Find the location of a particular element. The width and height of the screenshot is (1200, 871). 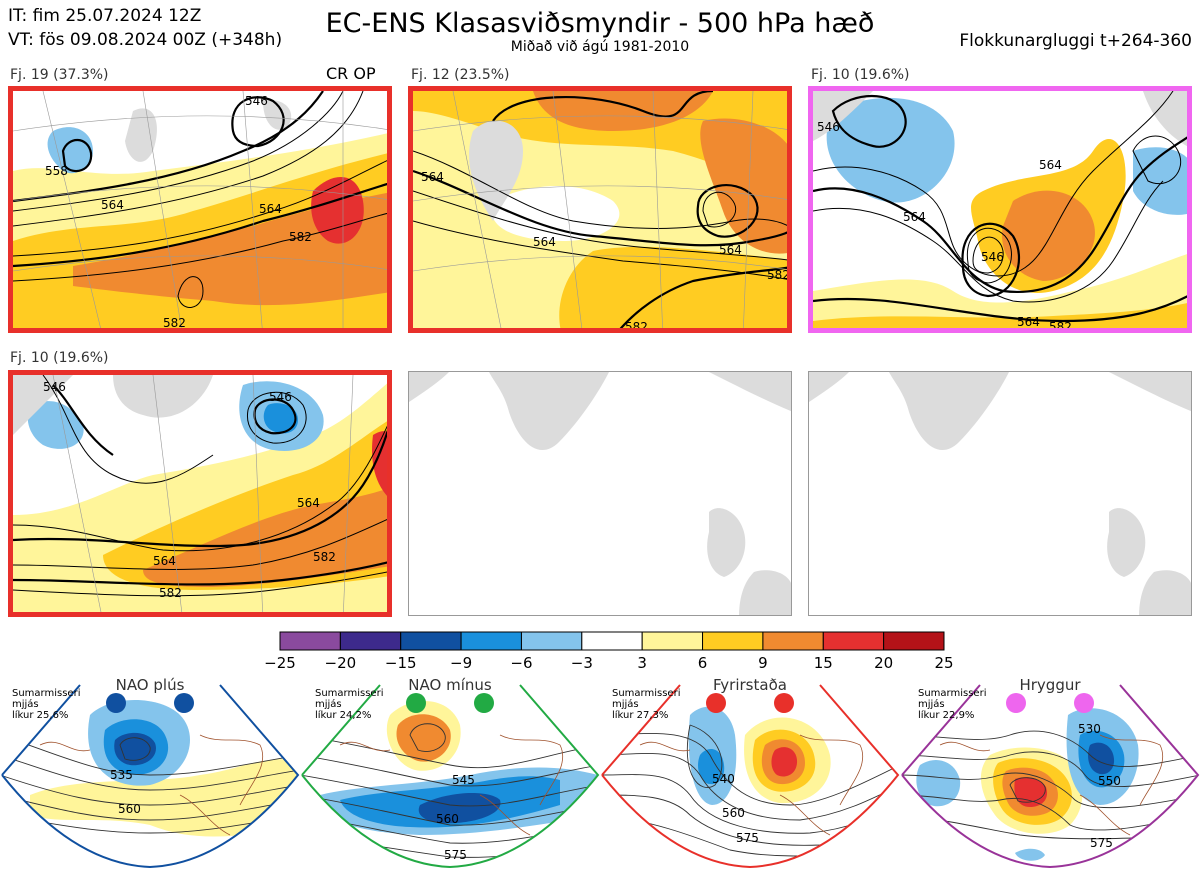

regime-1-title: NAO plús is located at coordinates (150, 685).